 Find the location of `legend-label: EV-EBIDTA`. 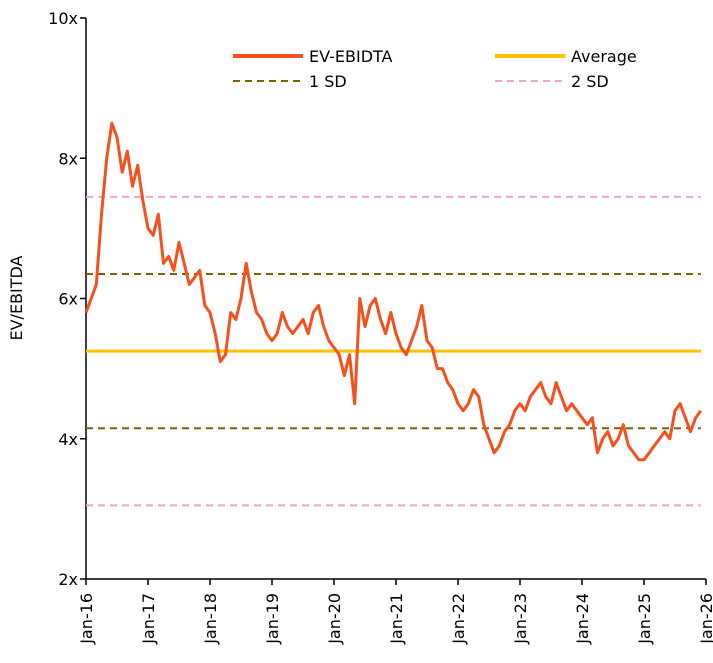

legend-label: EV-EBIDTA is located at coordinates (351, 56).